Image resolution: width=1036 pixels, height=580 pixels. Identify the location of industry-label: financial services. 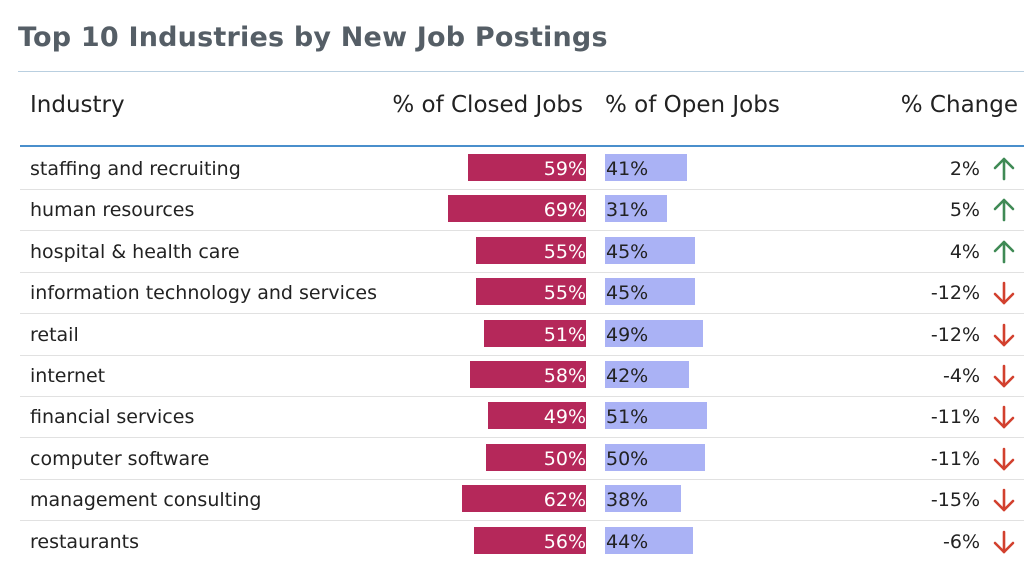
(112, 417).